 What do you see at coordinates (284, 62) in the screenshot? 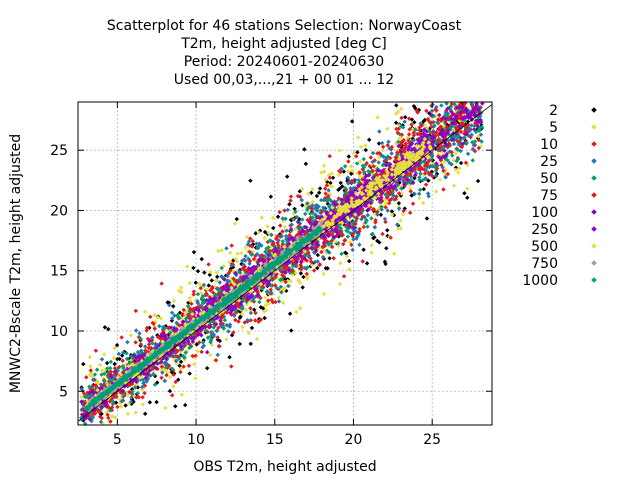
I see `title-line: Period: 20240601-20240630` at bounding box center [284, 62].